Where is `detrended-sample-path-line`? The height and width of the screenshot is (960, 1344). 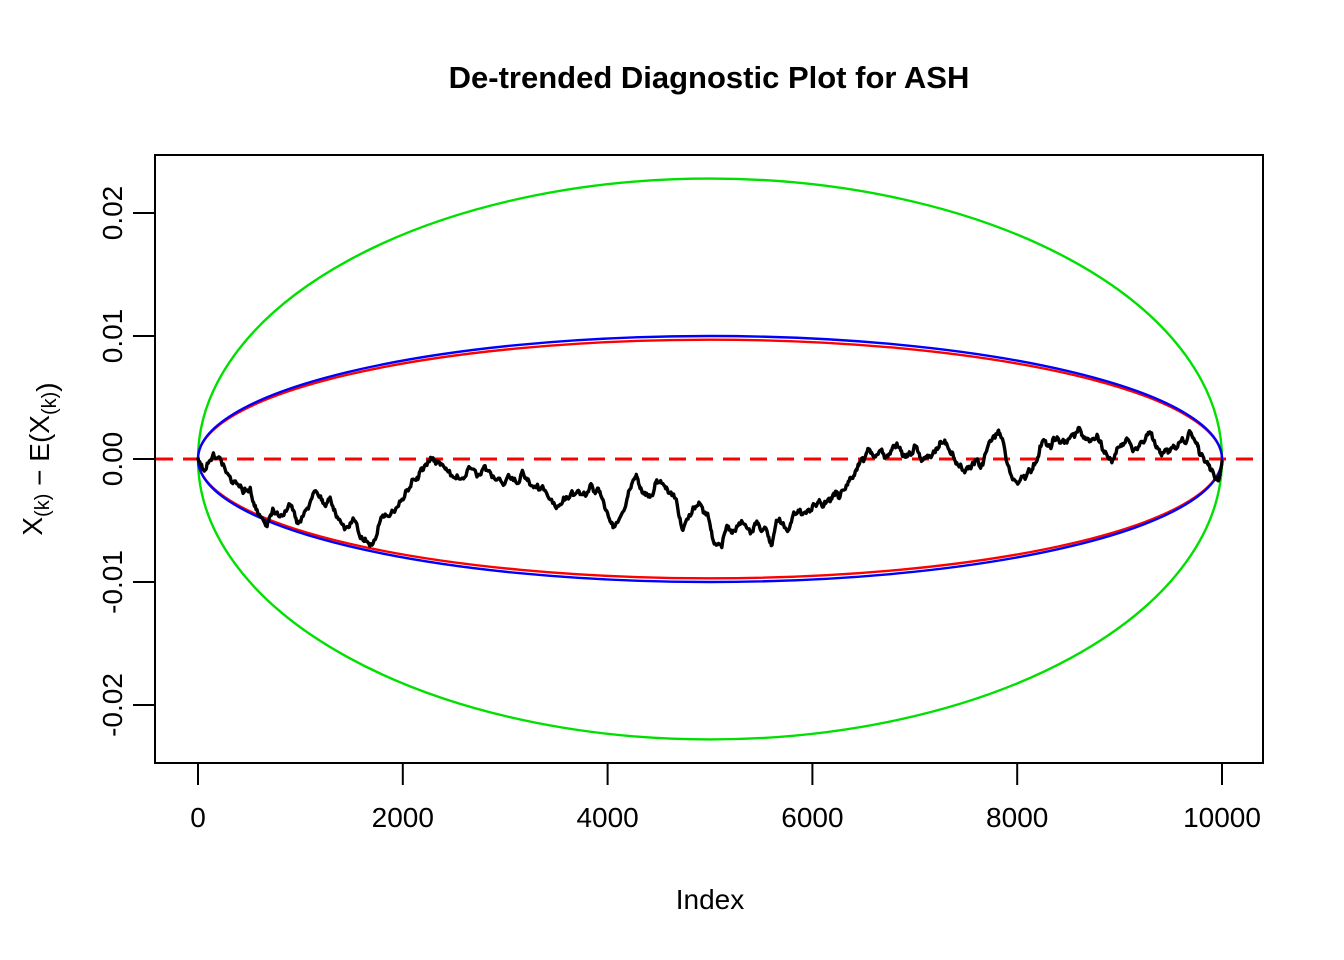
detrended-sample-path-line is located at coordinates (710, 487).